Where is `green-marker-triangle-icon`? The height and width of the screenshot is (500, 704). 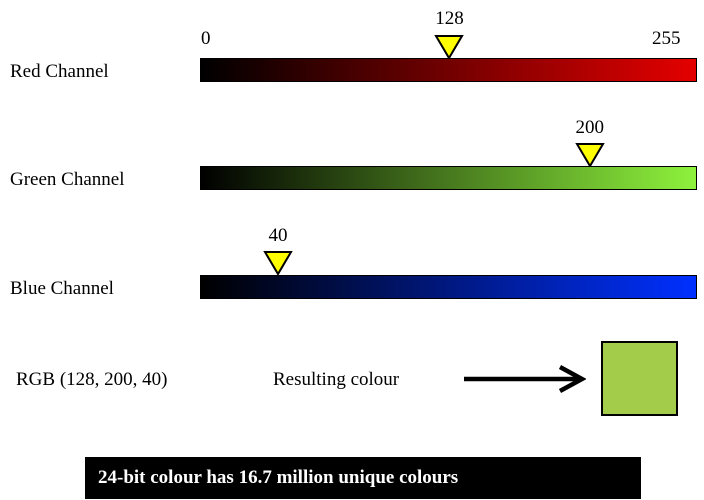 green-marker-triangle-icon is located at coordinates (590, 155).